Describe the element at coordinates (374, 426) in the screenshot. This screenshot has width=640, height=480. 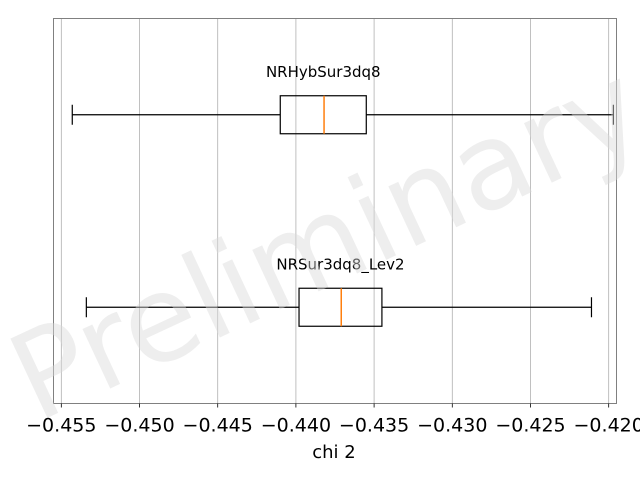
I see `x-tick-label: −0.435` at that location.